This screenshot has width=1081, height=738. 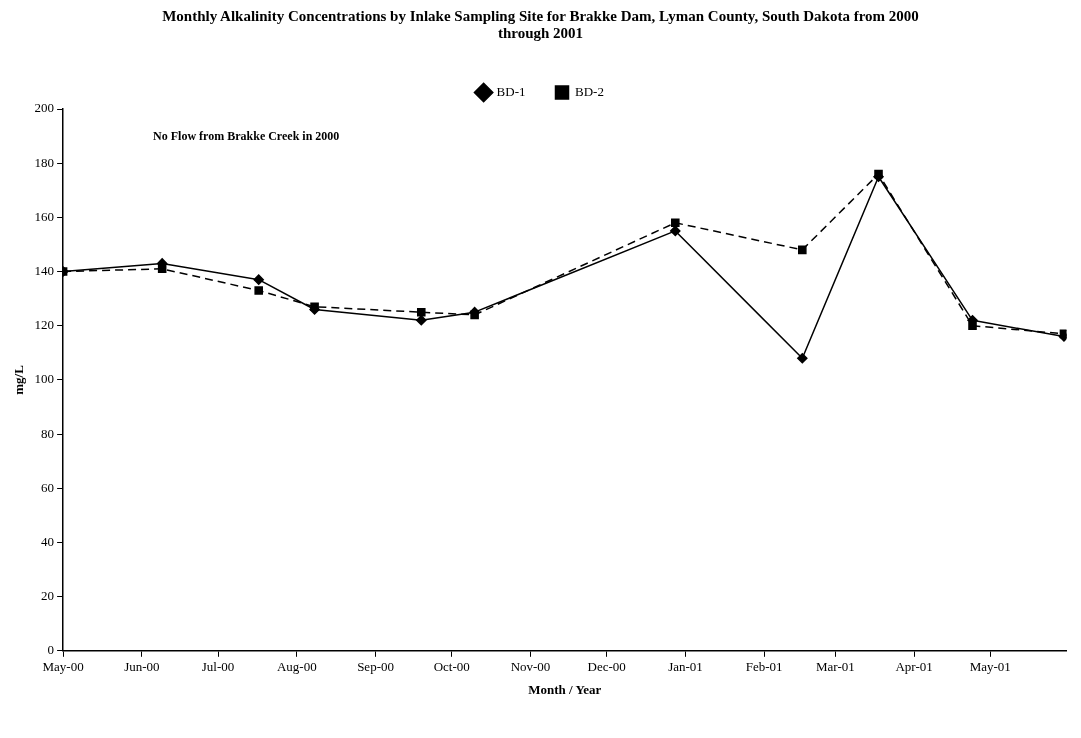 What do you see at coordinates (142, 667) in the screenshot?
I see `x-tick-label: Jun-00` at bounding box center [142, 667].